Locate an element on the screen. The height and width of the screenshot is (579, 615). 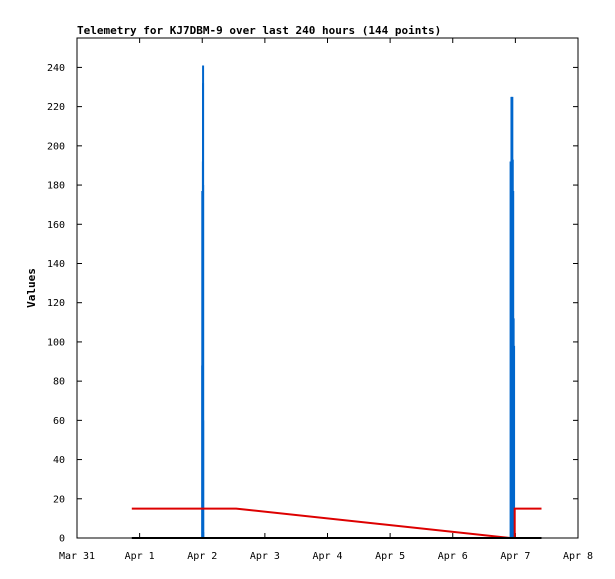
y-tick-label: 60 is located at coordinates (59, 421).